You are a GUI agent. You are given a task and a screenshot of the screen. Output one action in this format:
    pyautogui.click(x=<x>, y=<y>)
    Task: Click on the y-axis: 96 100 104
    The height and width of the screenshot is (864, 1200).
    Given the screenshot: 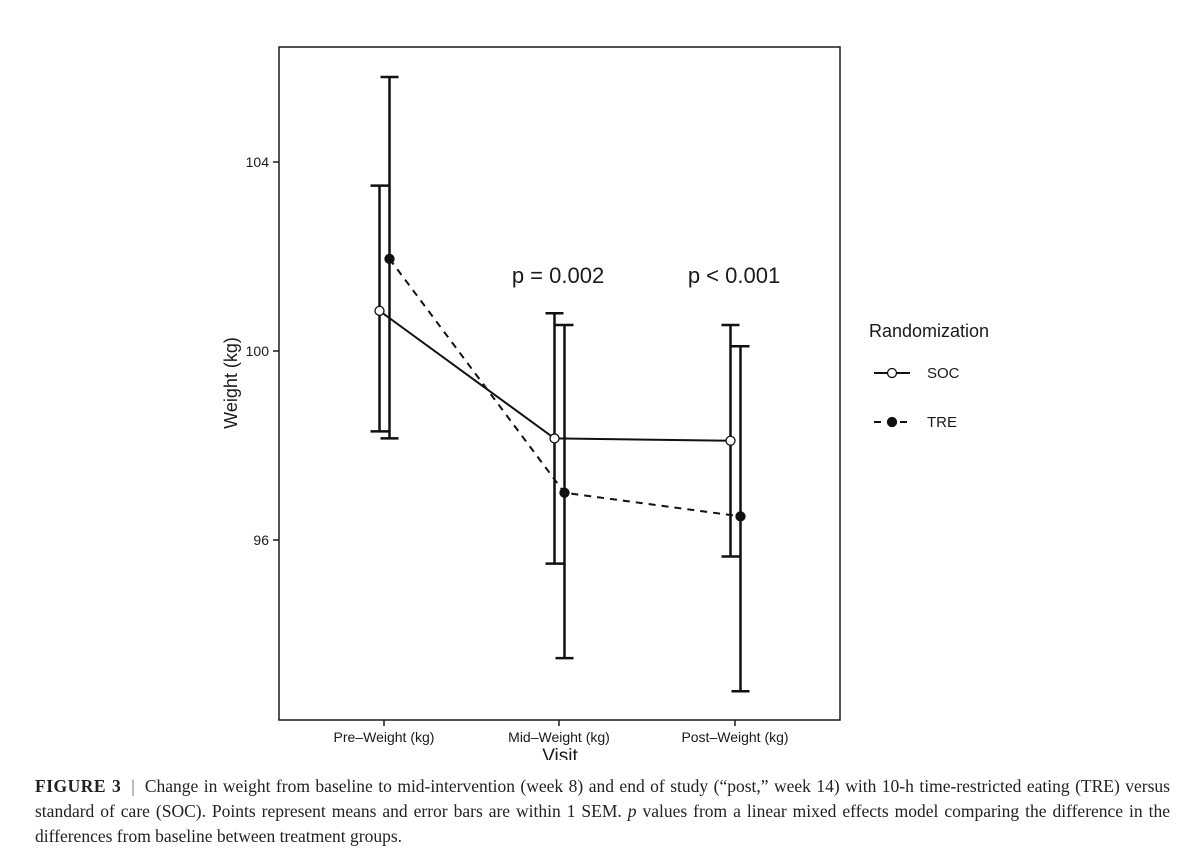 What is the action you would take?
    pyautogui.click(x=262, y=351)
    